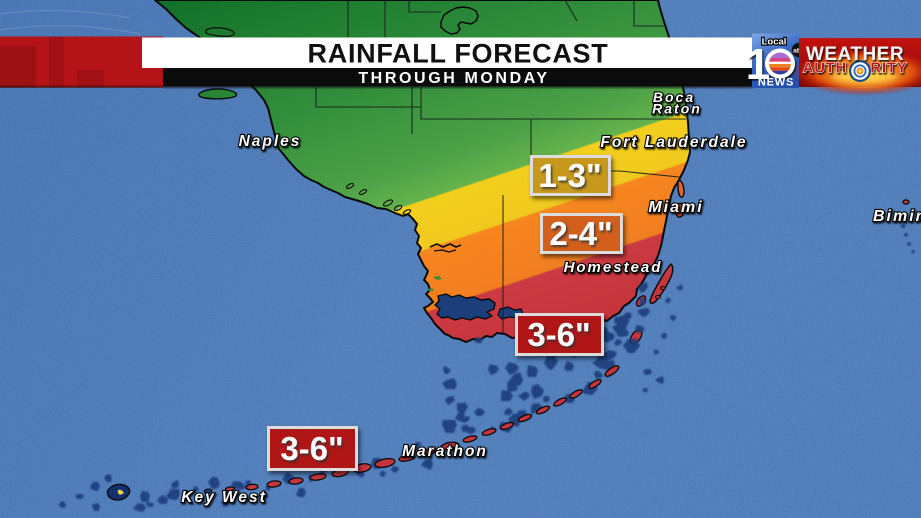  What do you see at coordinates (674, 97) in the screenshot?
I see `svg-text: Boca` at bounding box center [674, 97].